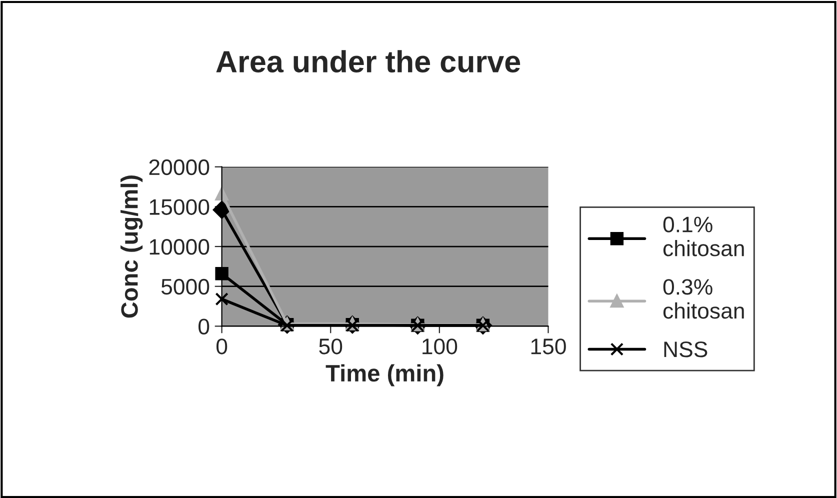 The image size is (837, 498). I want to click on chart-title: Area under the curve, so click(368, 61).